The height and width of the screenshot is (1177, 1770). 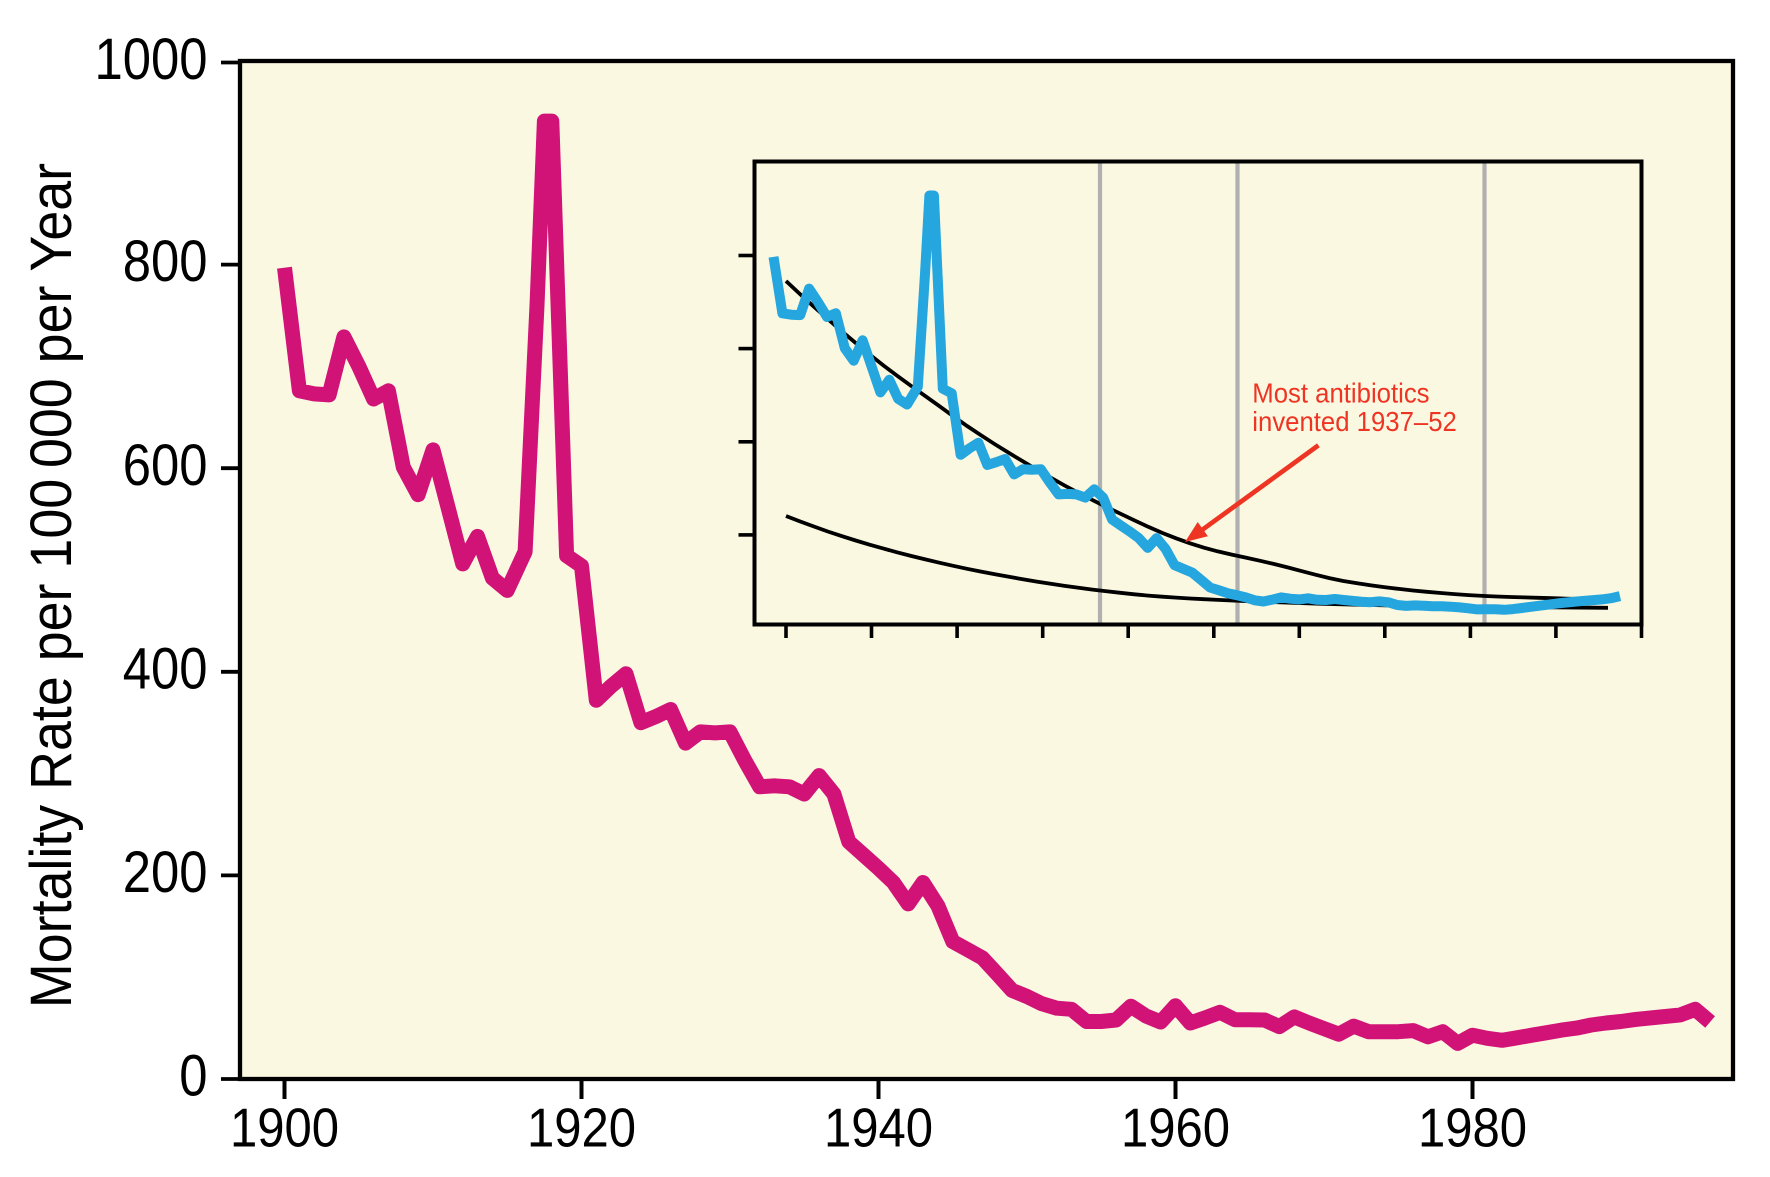 What do you see at coordinates (165, 668) in the screenshot?
I see `svg-text: 400` at bounding box center [165, 668].